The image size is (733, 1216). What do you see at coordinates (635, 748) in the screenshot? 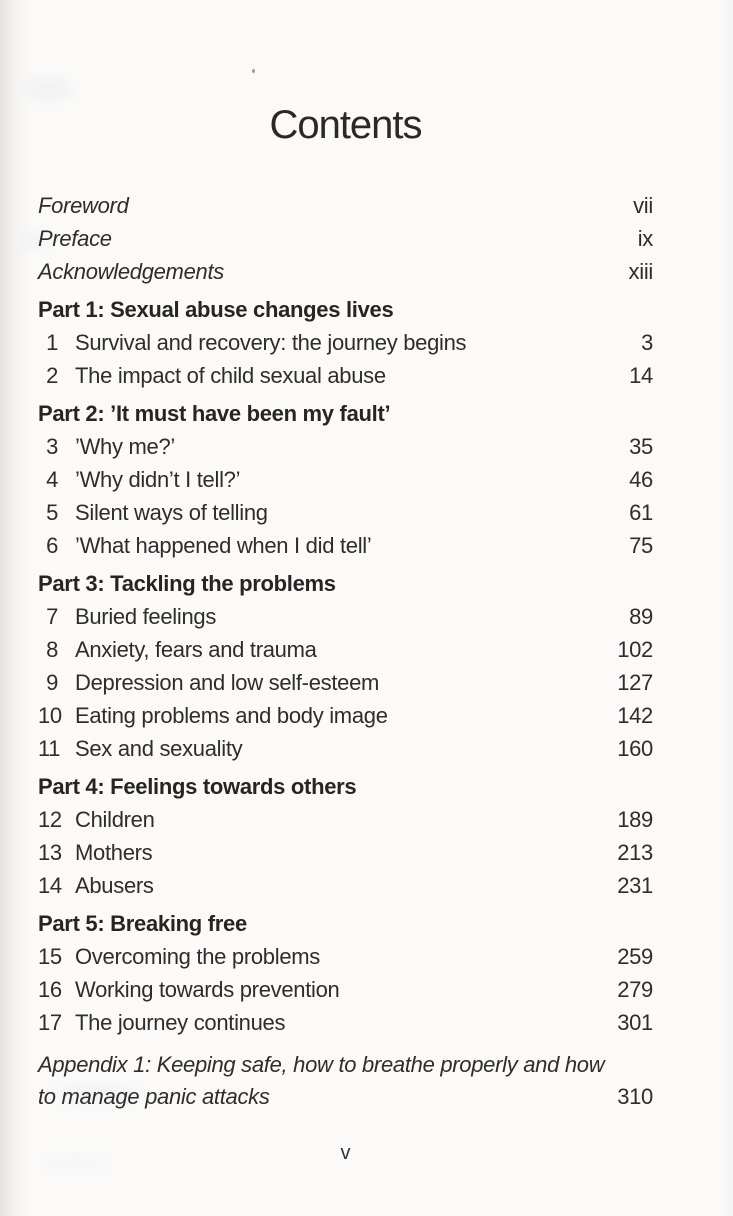
I see `chapter-page-number: 160` at bounding box center [635, 748].